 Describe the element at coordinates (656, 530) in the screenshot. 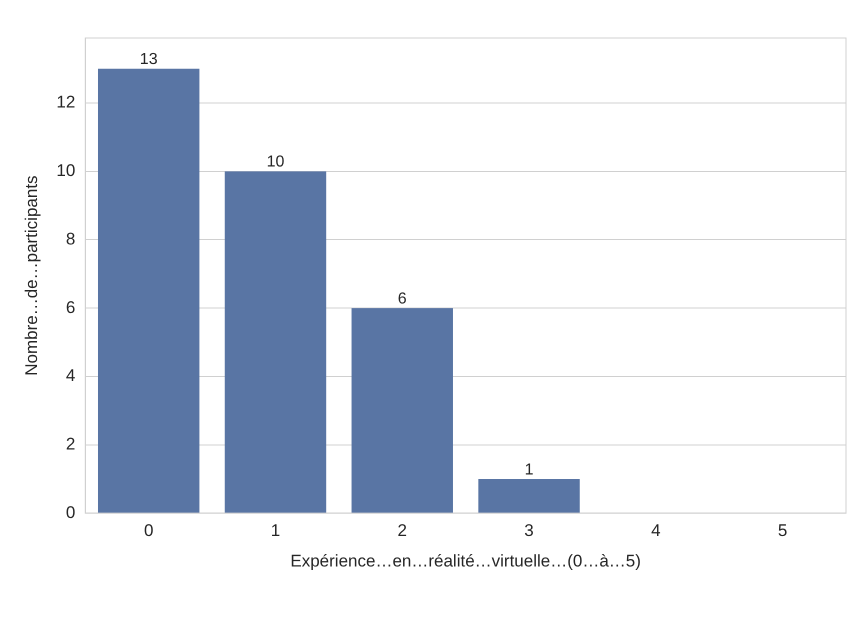

I see `x-tick-label: 4` at that location.